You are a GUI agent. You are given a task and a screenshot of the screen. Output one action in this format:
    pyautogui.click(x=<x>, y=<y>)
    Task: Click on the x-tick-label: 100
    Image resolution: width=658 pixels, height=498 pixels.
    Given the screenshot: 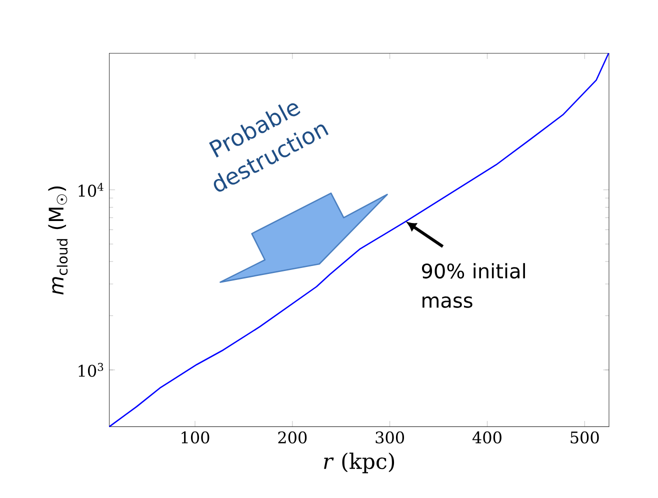 What is the action you would take?
    pyautogui.click(x=196, y=437)
    